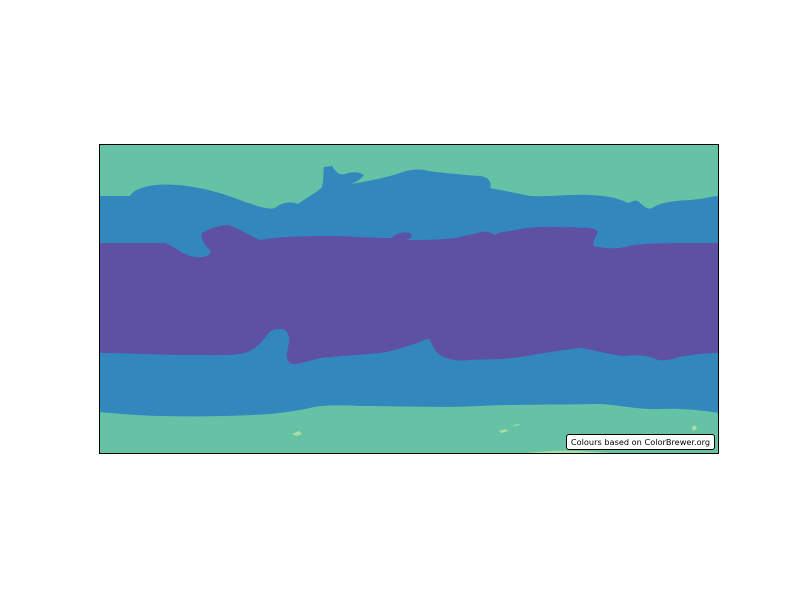 Image resolution: width=800 pixels, height=600 pixels. Describe the element at coordinates (139, 184) in the screenshot. I see `north-polar-notch` at that location.